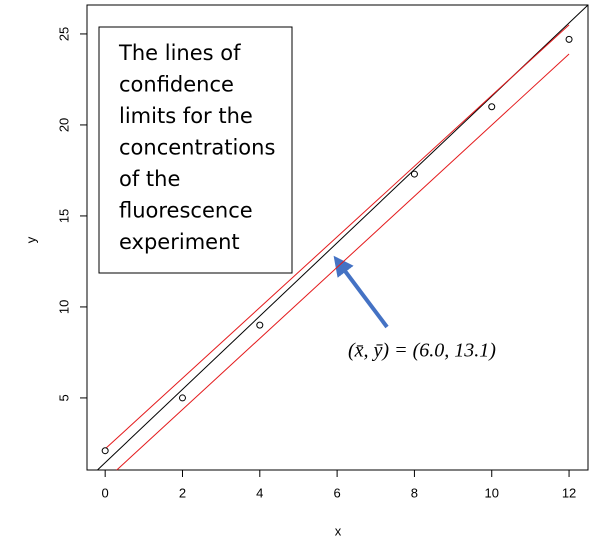 This screenshot has width=608, height=559. What do you see at coordinates (63, 216) in the screenshot?
I see `y-tick-label: 15` at bounding box center [63, 216].